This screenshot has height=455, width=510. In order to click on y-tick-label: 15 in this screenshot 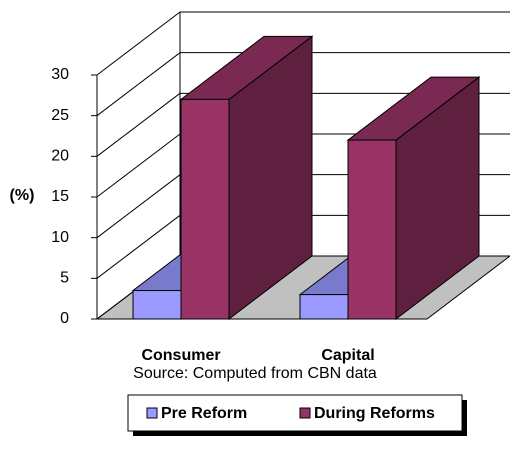, I will do `click(60, 196)`.